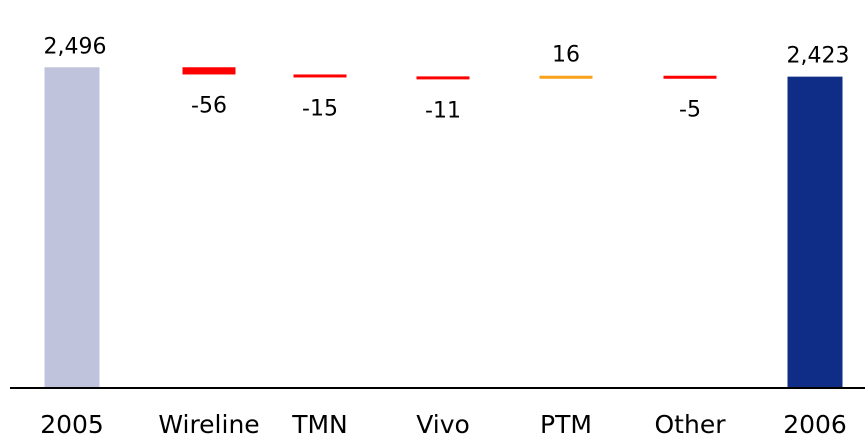  Describe the element at coordinates (690, 110) in the screenshot. I see `value-label-other: -5` at that location.